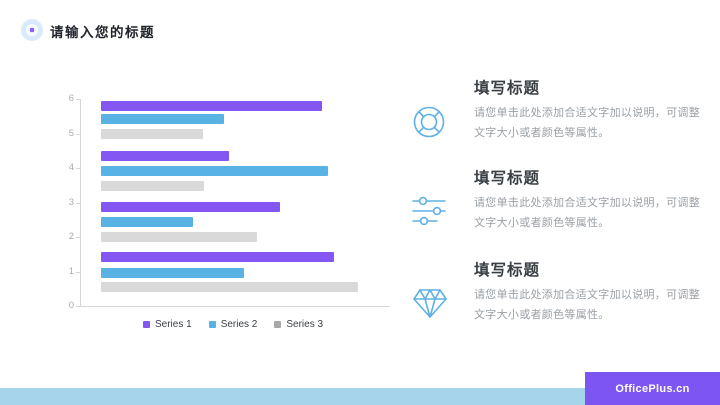  Describe the element at coordinates (239, 324) in the screenshot. I see `legend-label: Series 2` at that location.